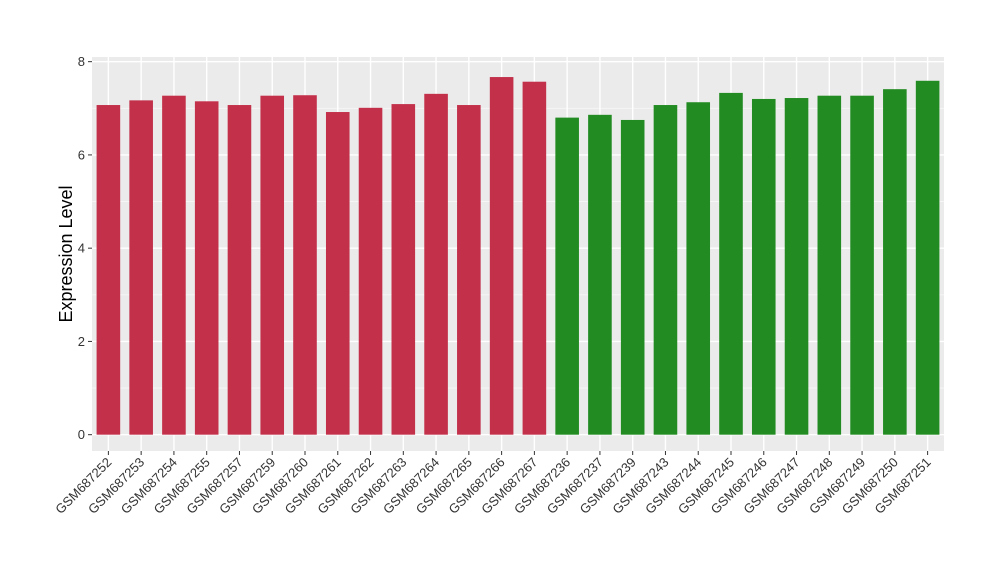 Image resolution: width=1000 pixels, height=580 pixels. What do you see at coordinates (829, 265) in the screenshot?
I see `bar-GSM687248` at bounding box center [829, 265].